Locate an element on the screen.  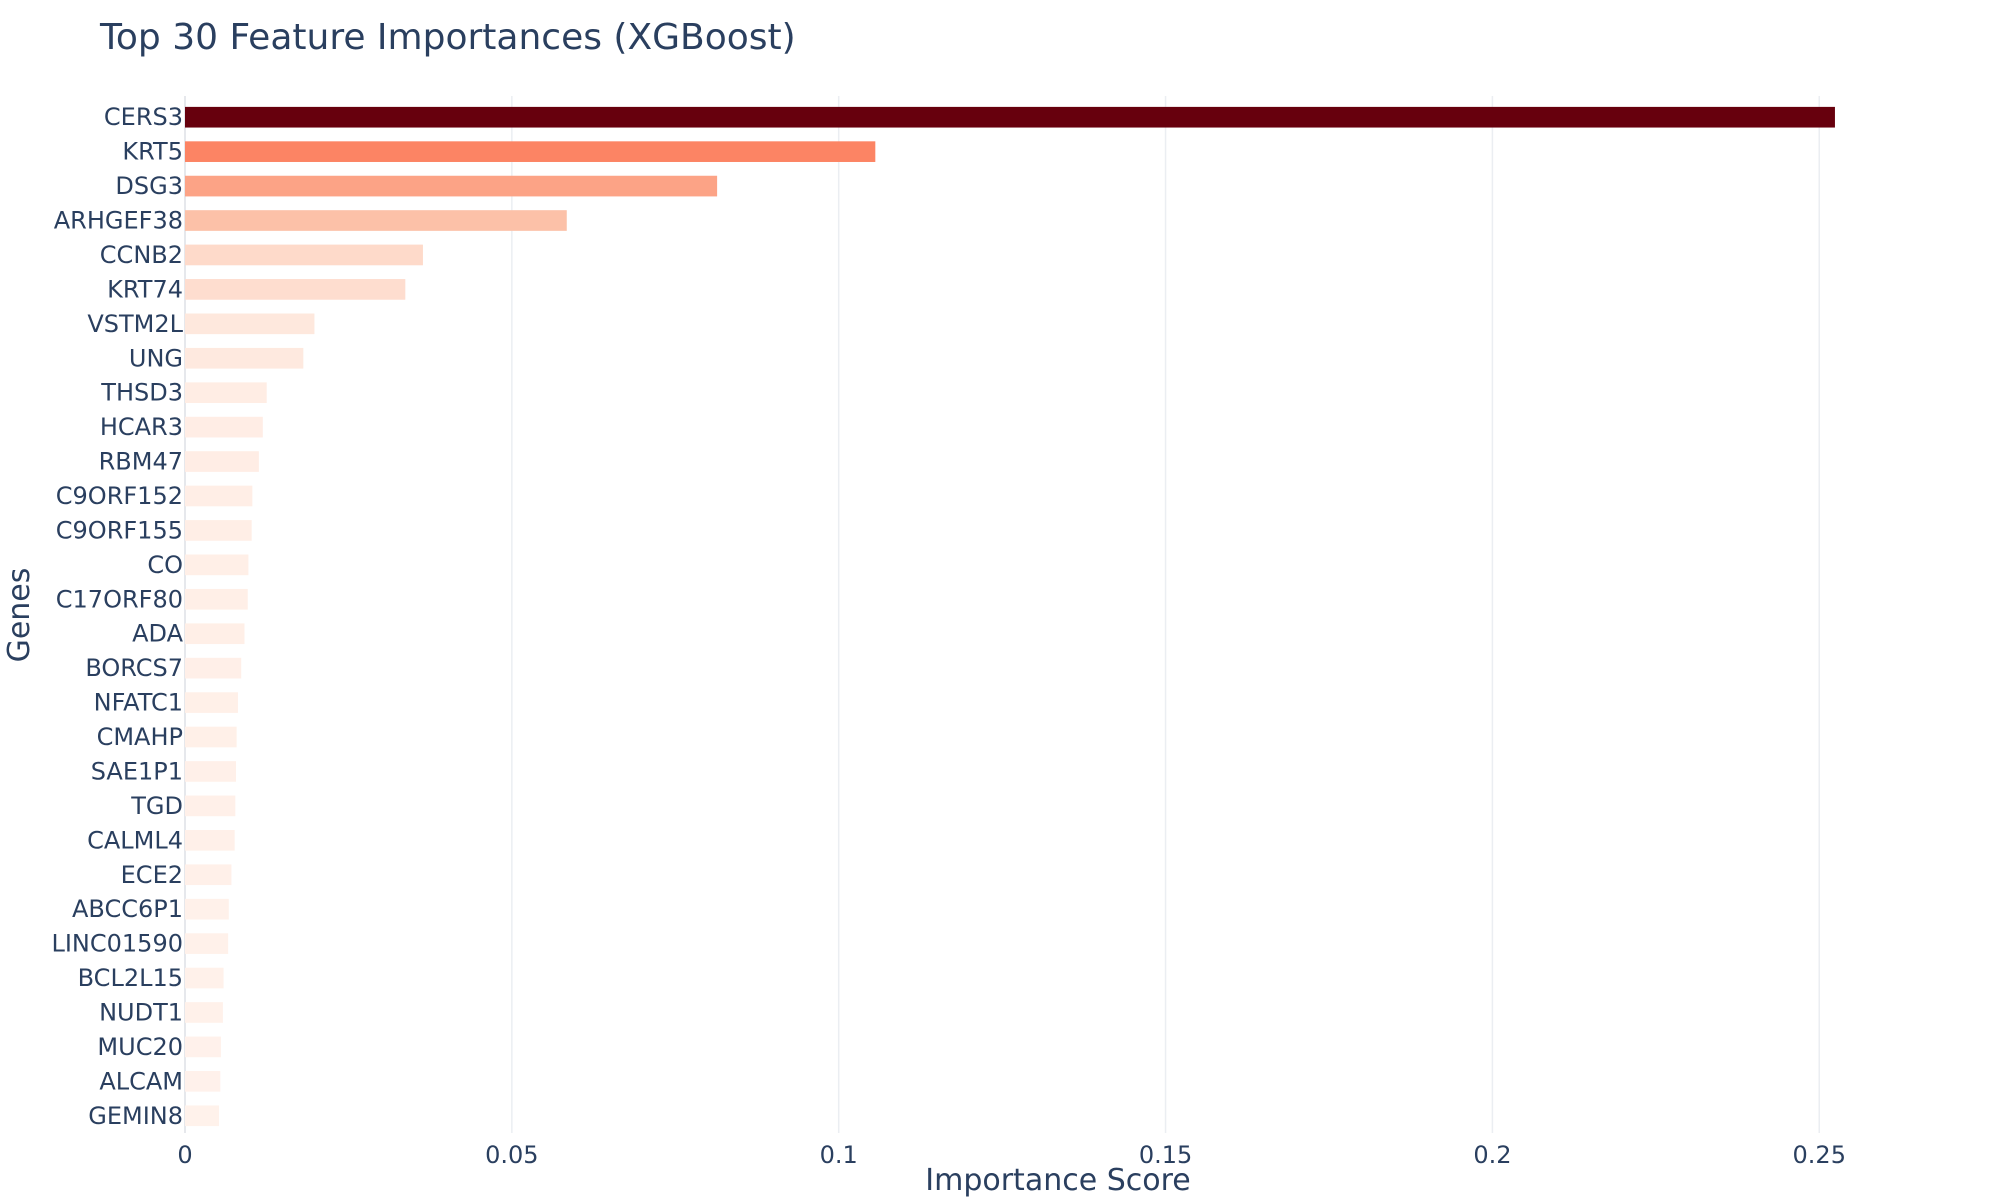
bar-c17orf80 is located at coordinates (216, 599).